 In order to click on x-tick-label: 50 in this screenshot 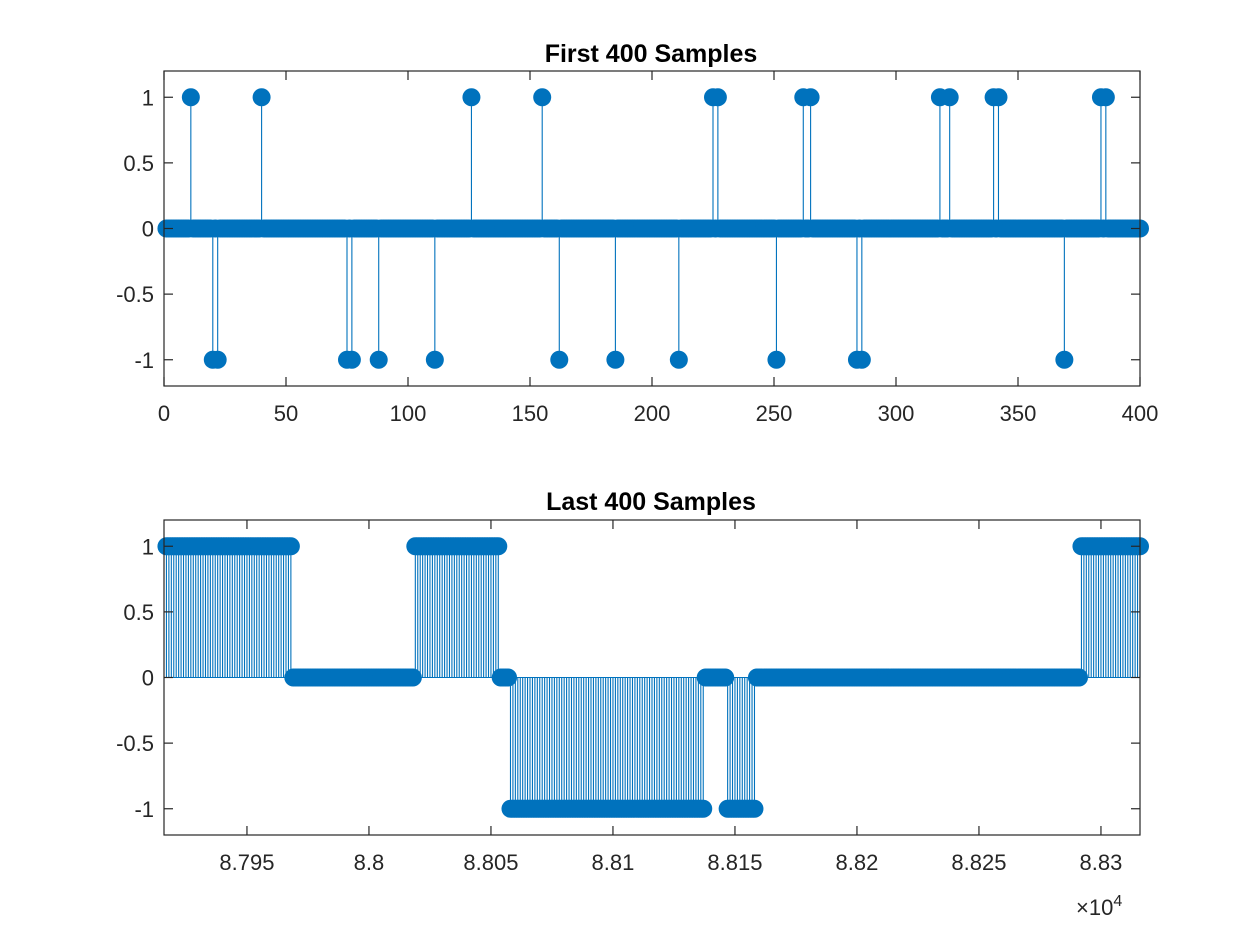, I will do `click(286, 413)`.